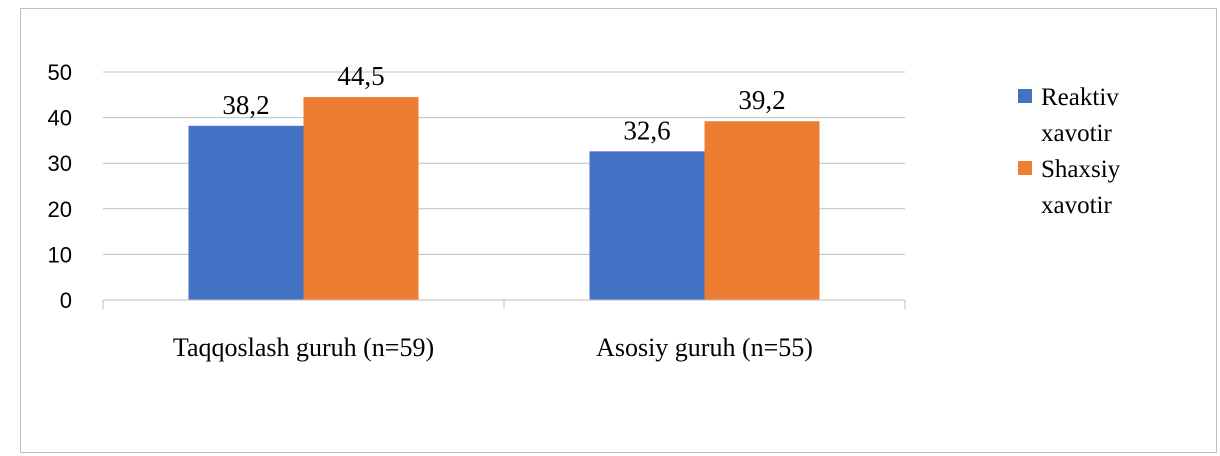 The image size is (1220, 456). What do you see at coordinates (60, 254) in the screenshot?
I see `y-tick-label: 10` at bounding box center [60, 254].